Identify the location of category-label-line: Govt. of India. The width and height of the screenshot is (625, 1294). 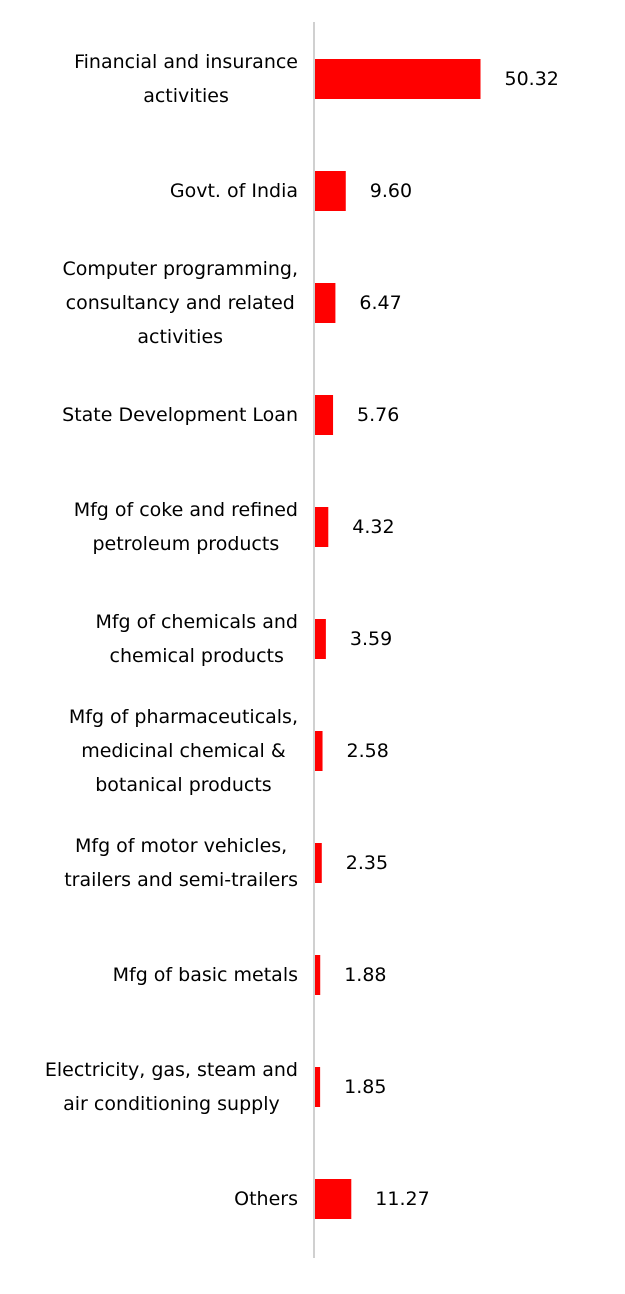
(234, 191).